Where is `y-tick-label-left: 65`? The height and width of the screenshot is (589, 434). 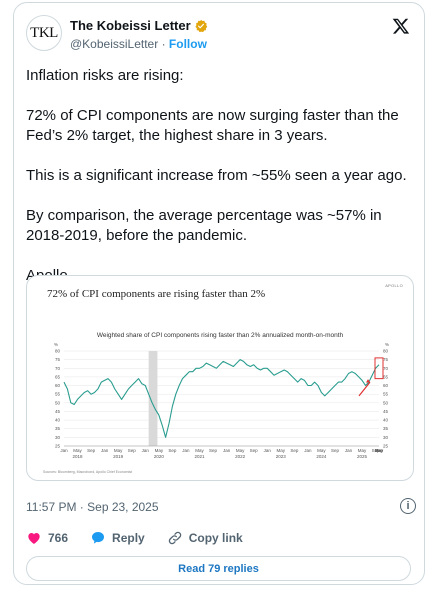 y-tick-label-left: 65 is located at coordinates (58, 376).